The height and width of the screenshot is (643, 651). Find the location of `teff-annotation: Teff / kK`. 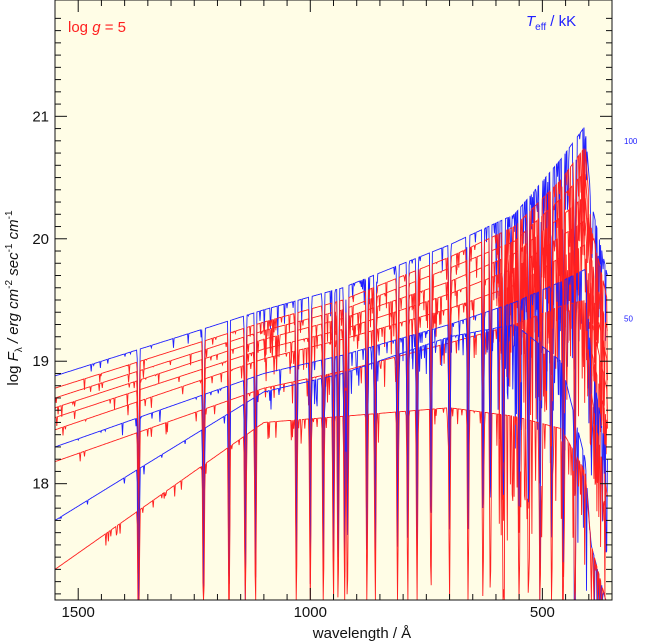

teff-annotation: Teff / kK is located at coordinates (551, 23).